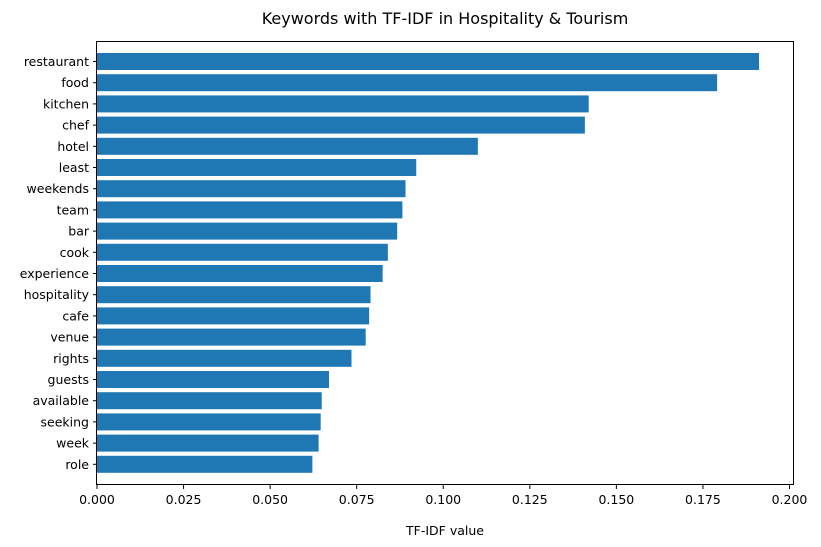 The width and height of the screenshot is (821, 547). What do you see at coordinates (270, 499) in the screenshot?
I see `x-tick-label: 0.050` at bounding box center [270, 499].